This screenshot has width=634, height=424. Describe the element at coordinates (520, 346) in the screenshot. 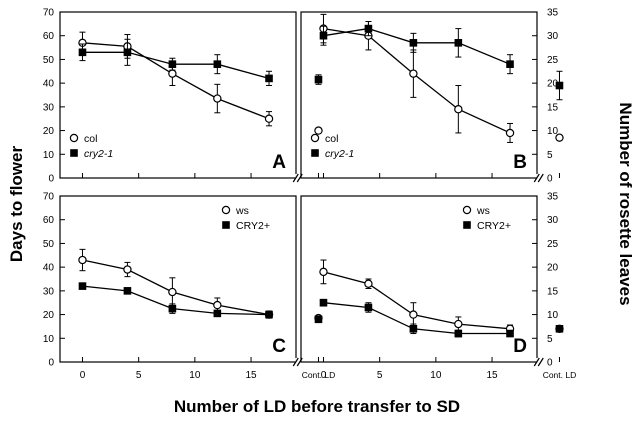

I see `panel-letter: D` at that location.